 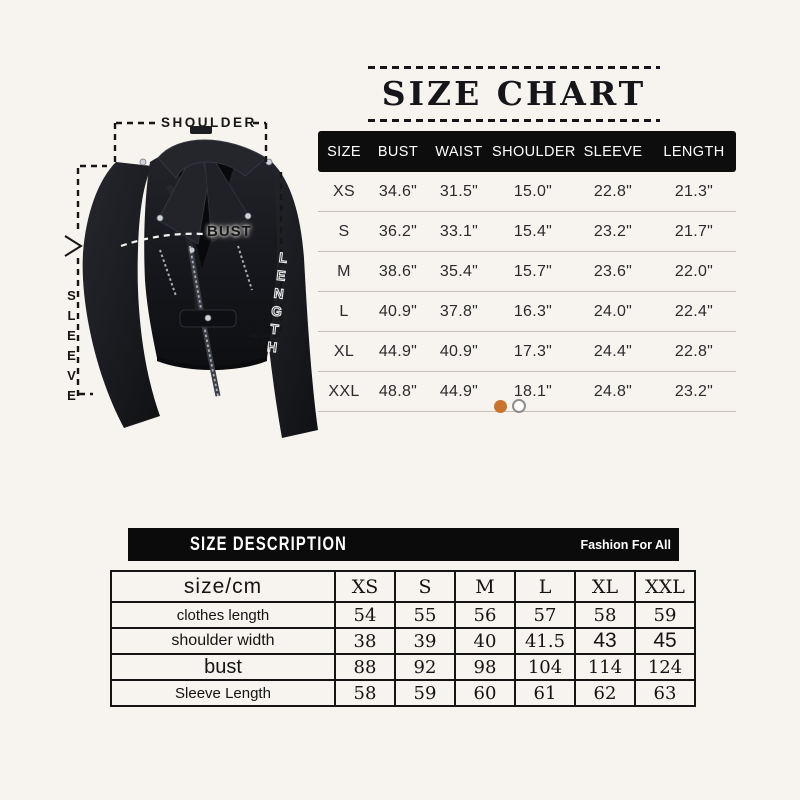 What do you see at coordinates (398, 391) in the screenshot?
I see `measure-cell: 48.8"` at bounding box center [398, 391].